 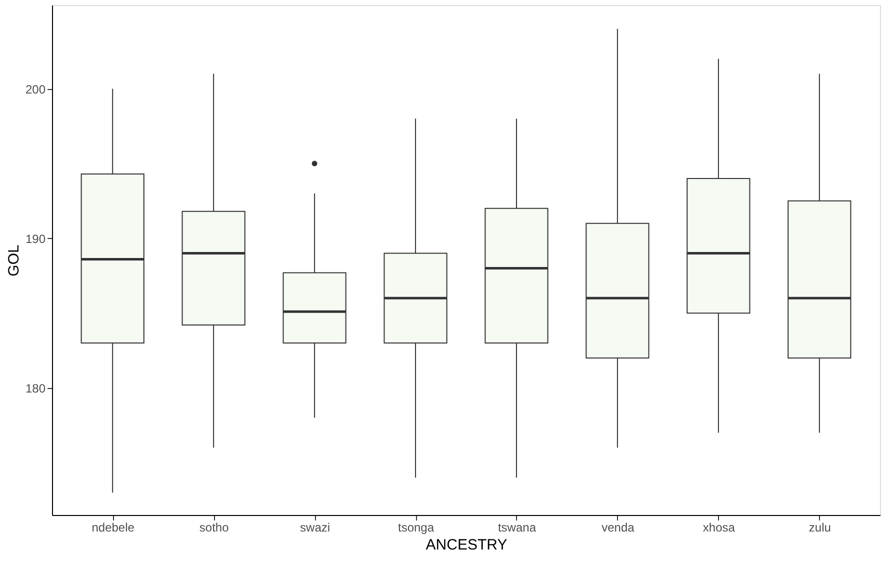 What do you see at coordinates (819, 527) in the screenshot?
I see `x-tick-label: zulu` at bounding box center [819, 527].